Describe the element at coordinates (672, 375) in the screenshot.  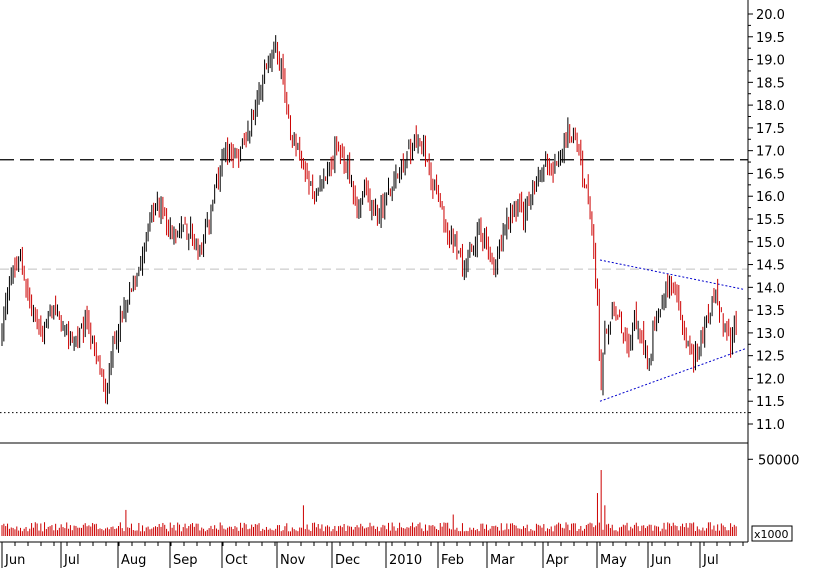
I see `triangle-lower-line` at that location.